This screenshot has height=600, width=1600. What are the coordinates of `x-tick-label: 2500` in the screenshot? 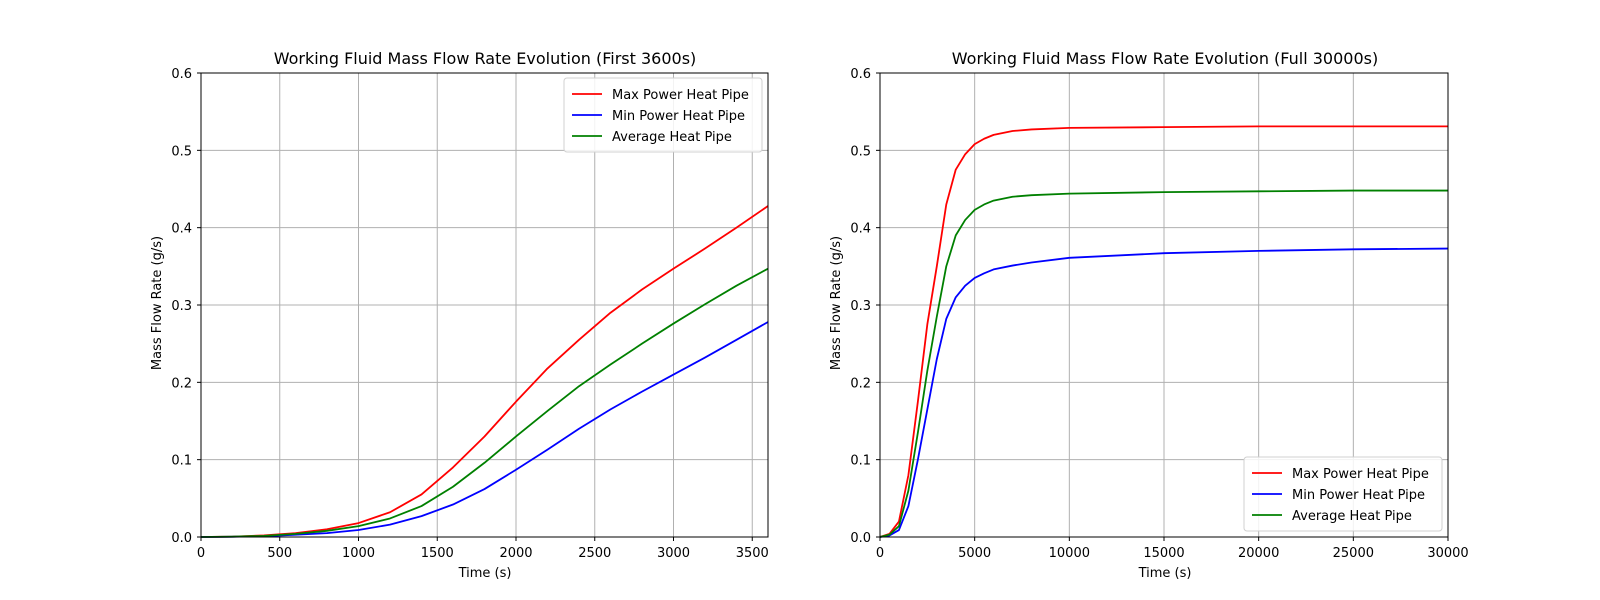 It's located at (594, 553).